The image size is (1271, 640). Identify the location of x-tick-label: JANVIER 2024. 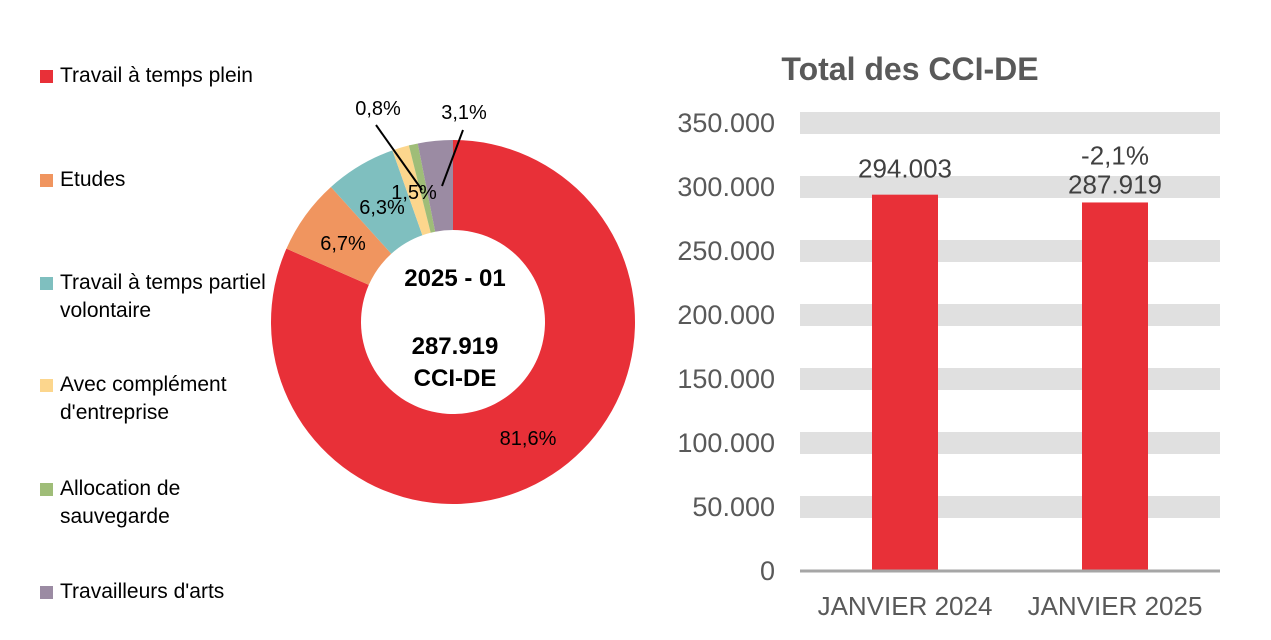
(905, 606).